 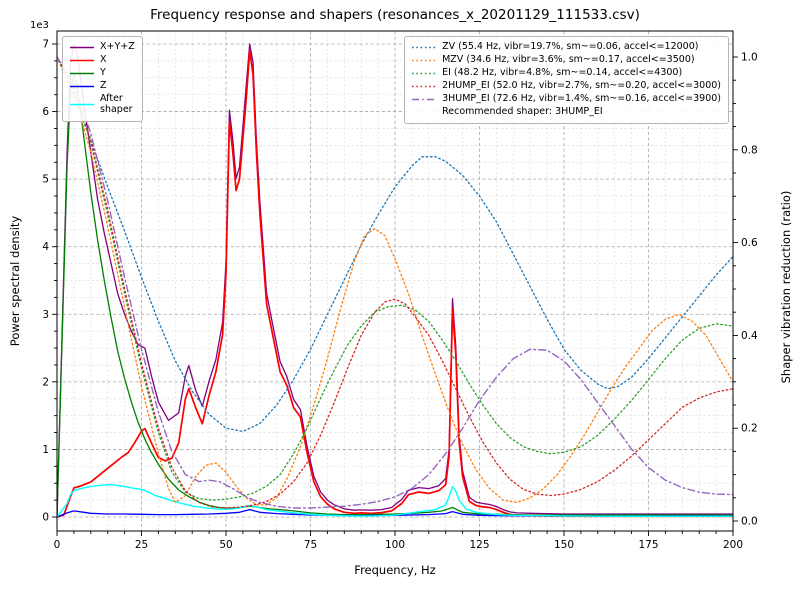 What do you see at coordinates (310, 545) in the screenshot?
I see `x-tick-label: 75` at bounding box center [310, 545].